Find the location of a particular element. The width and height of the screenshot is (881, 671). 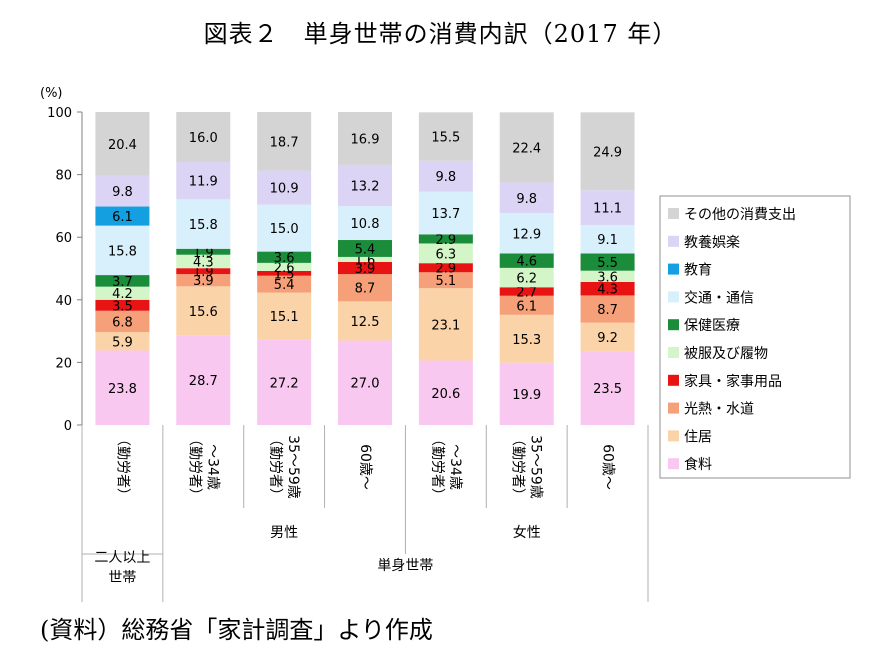

y-axis: 0 20 40 60 80 100 (%) is located at coordinates (61, 260).